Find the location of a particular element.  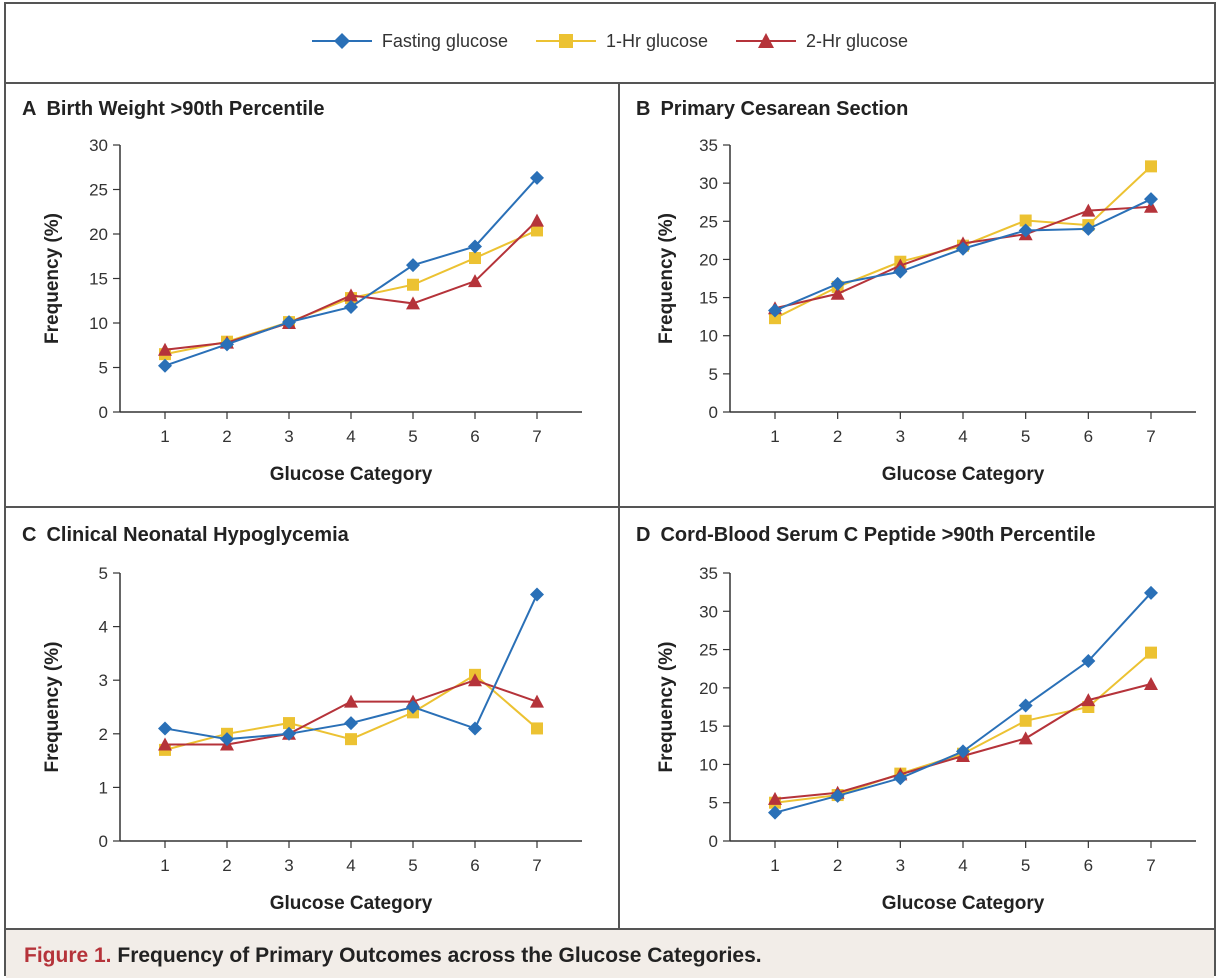

legend-item-1hr: 1-Hr glucose is located at coordinates (622, 41).